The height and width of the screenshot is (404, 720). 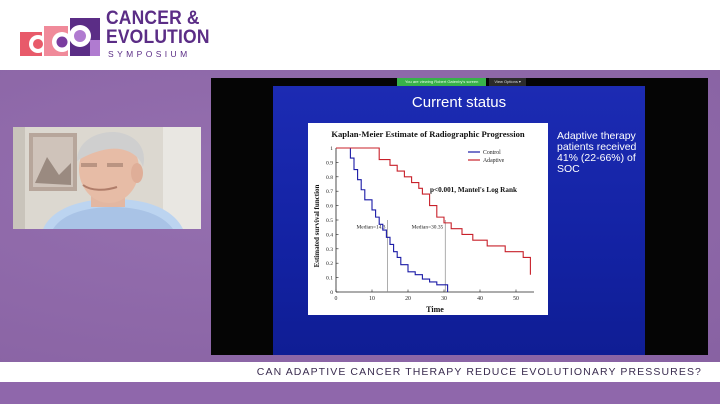 I want to click on x-tick-label: 20, so click(x=408, y=299).